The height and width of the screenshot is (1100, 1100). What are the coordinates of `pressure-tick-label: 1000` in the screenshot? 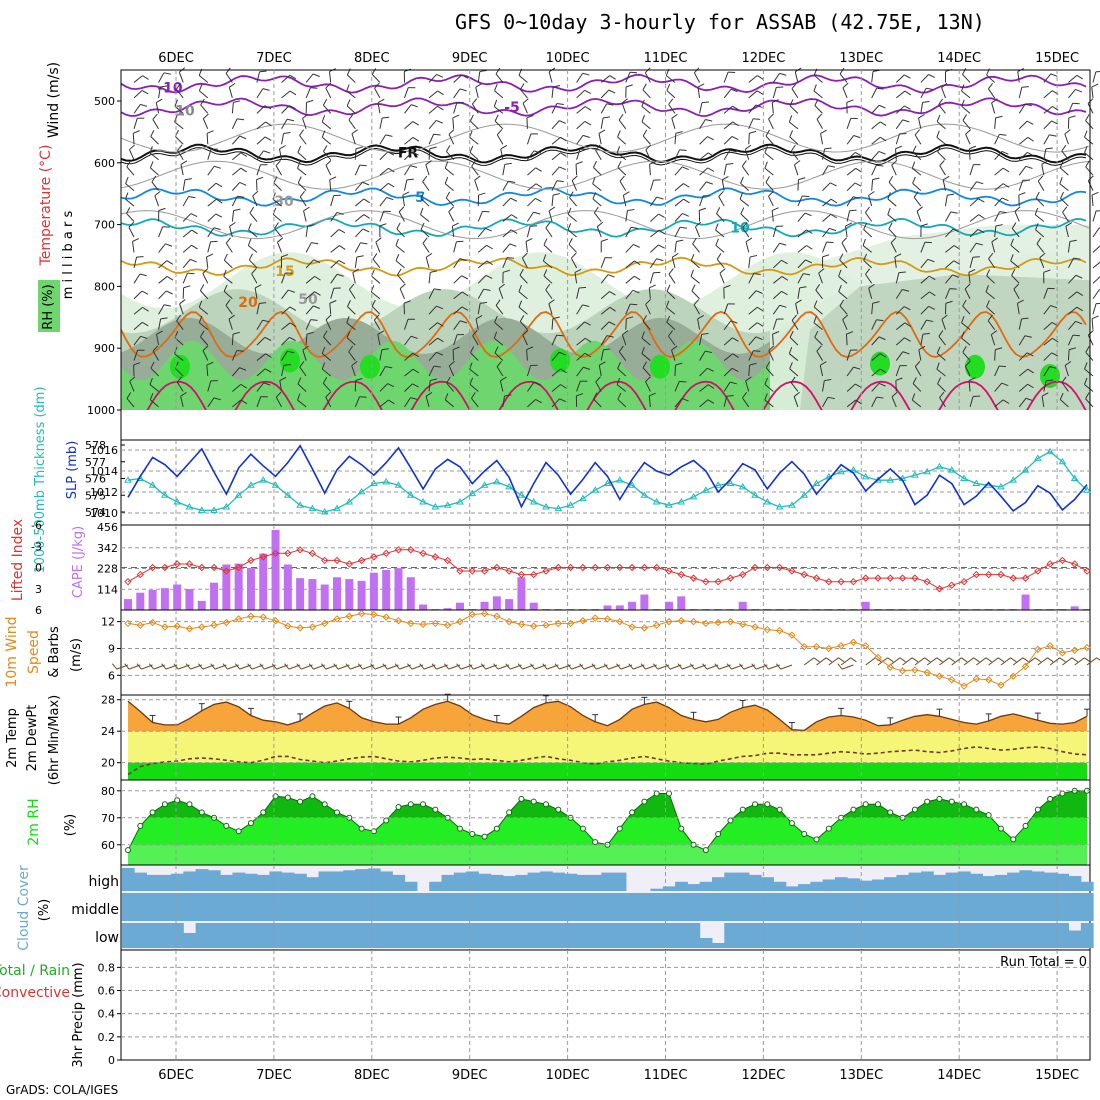 It's located at (101, 410).